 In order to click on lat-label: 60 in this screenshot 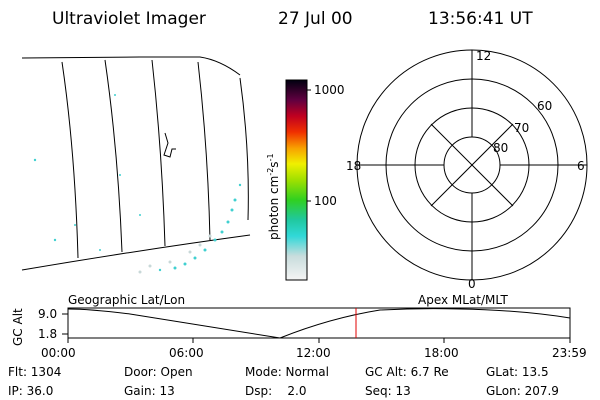, I will do `click(544, 106)`.